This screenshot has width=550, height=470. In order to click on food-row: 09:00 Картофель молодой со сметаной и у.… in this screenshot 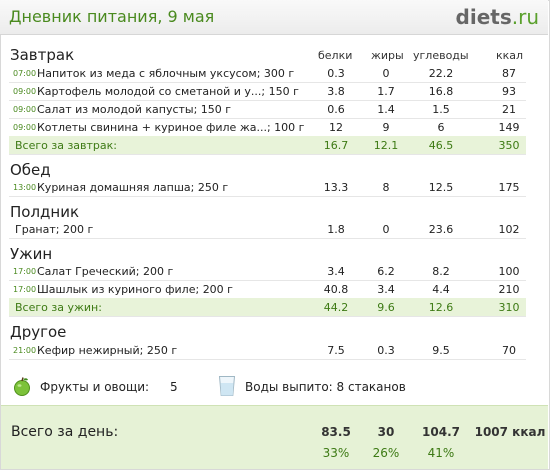, I will do `click(267, 91)`.